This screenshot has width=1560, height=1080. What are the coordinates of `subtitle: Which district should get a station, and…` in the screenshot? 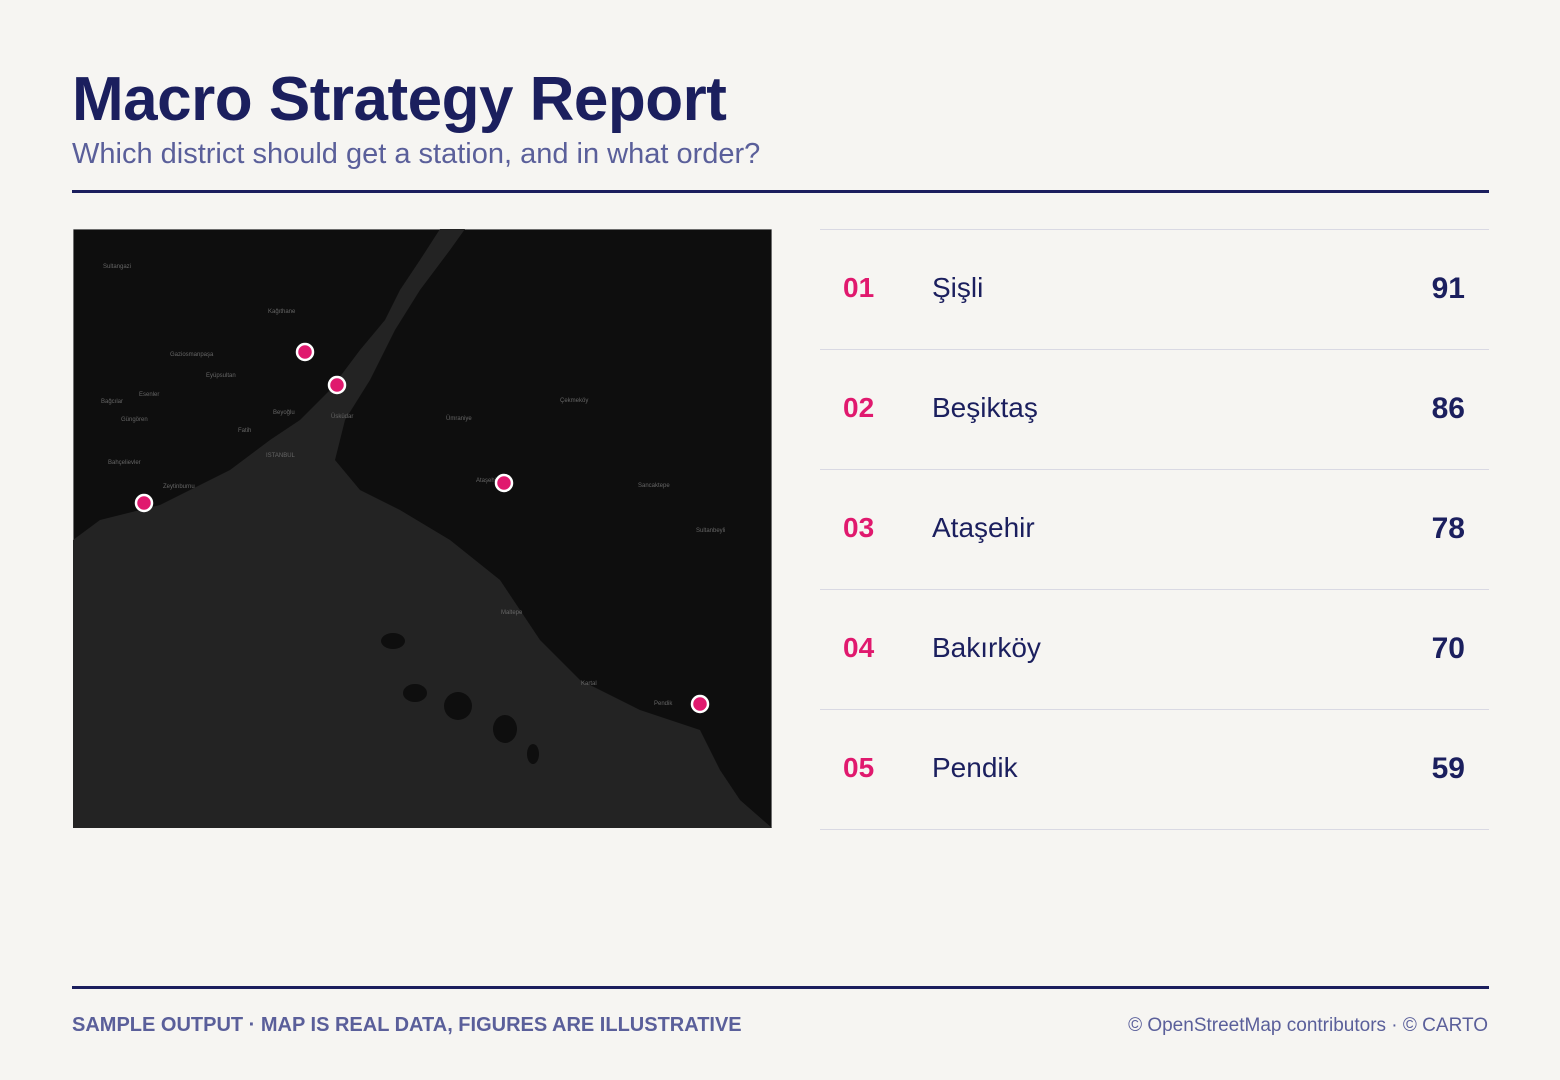 It's located at (416, 154).